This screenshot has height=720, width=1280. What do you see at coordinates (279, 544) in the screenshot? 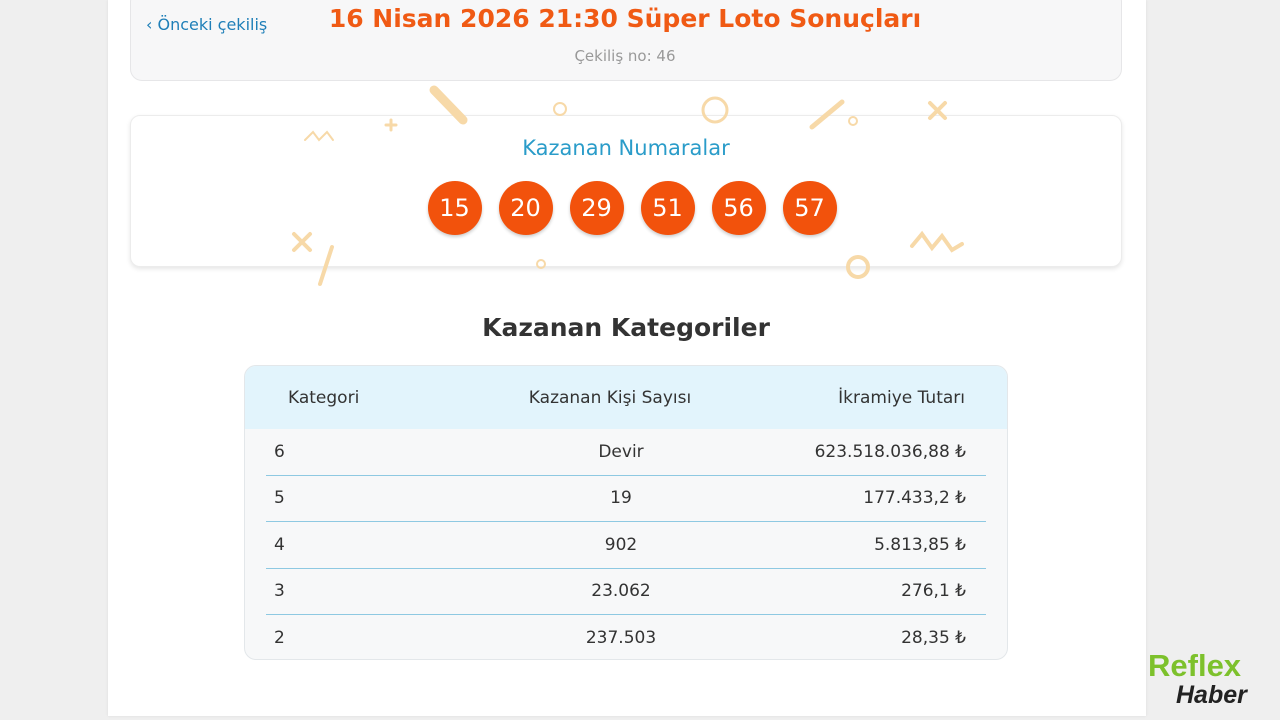
I see `cell-category: 4` at bounding box center [279, 544].